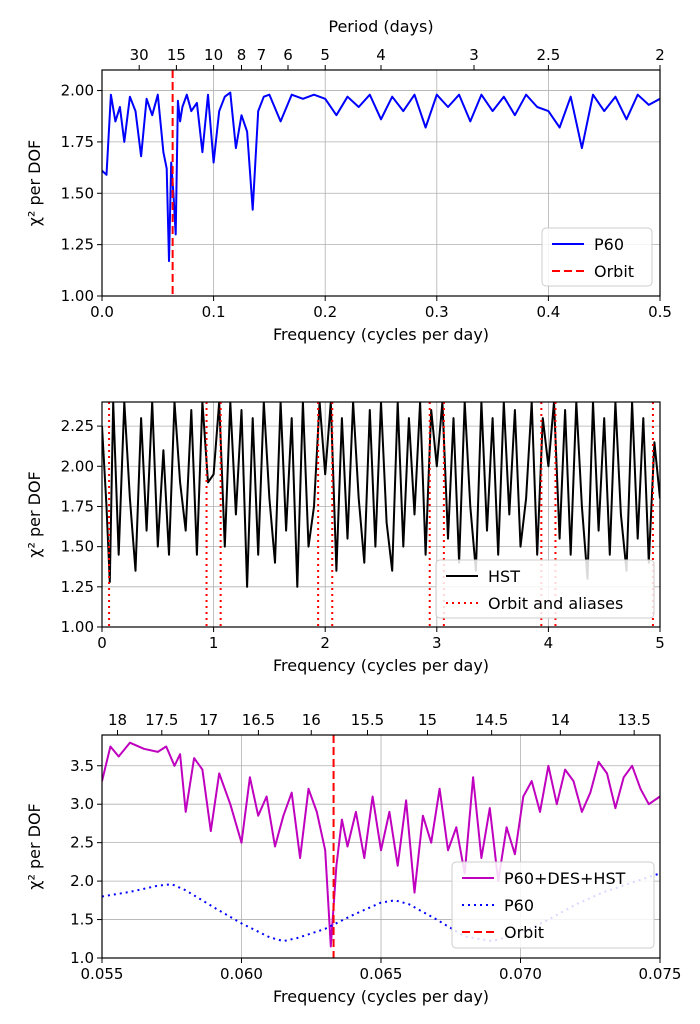  I want to click on x-tick-label: 2, so click(325, 643).